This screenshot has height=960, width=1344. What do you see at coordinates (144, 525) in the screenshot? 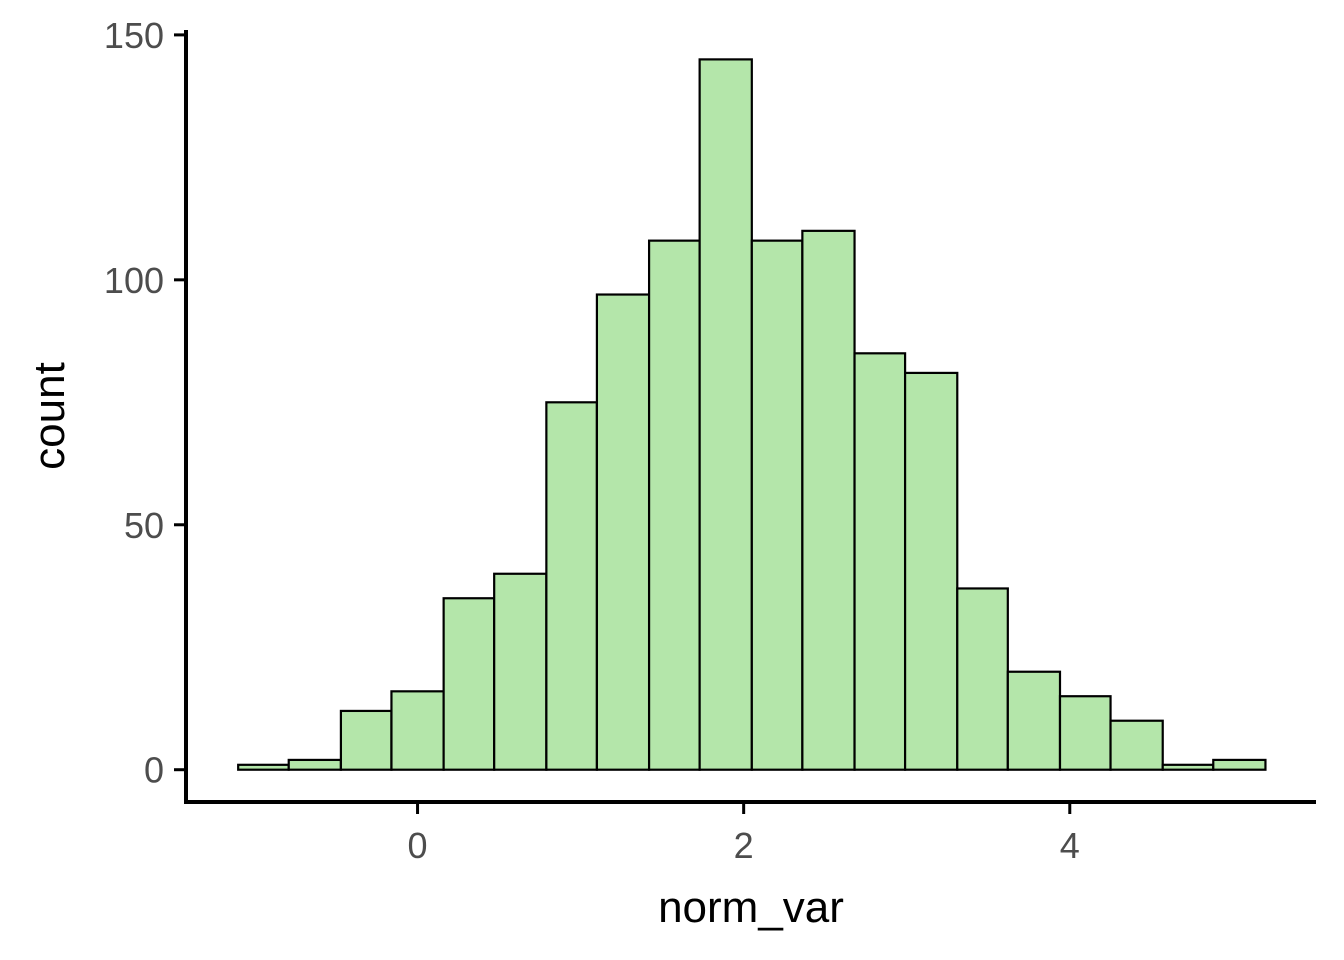
I see `y-tick-label: 50` at bounding box center [144, 525].